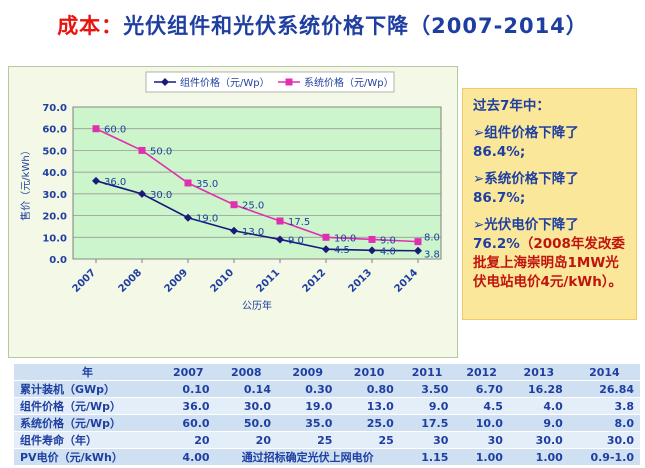  What do you see at coordinates (90, 26) in the screenshot?
I see `title-lead: 成本：` at bounding box center [90, 26].